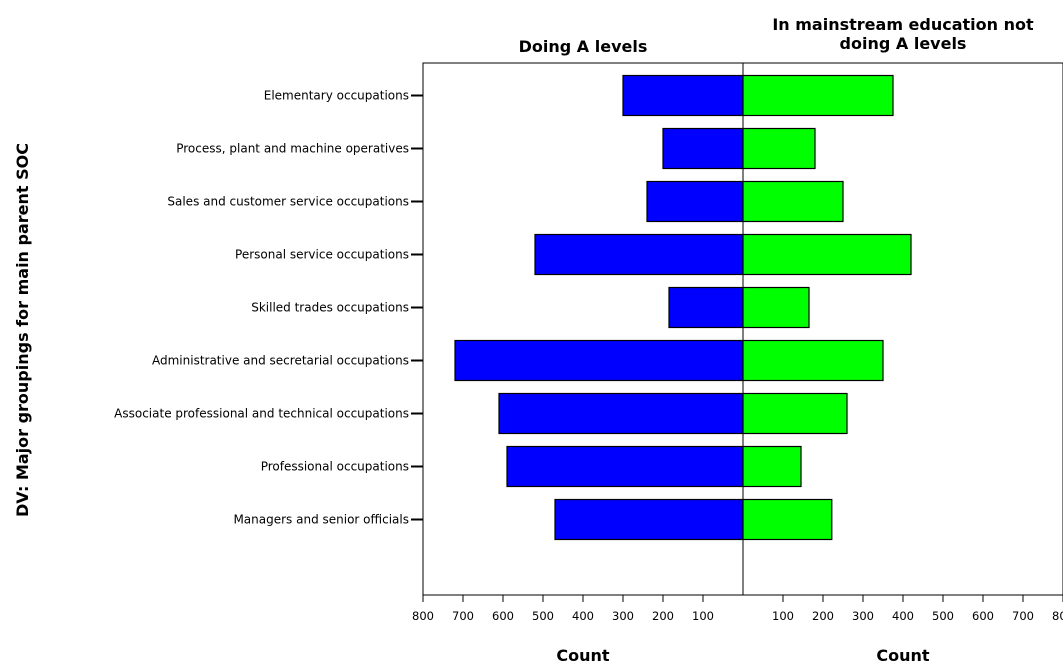 This screenshot has height=666, width=1063. Describe the element at coordinates (663, 616) in the screenshot. I see `left-x-tick-label: 200` at that location.